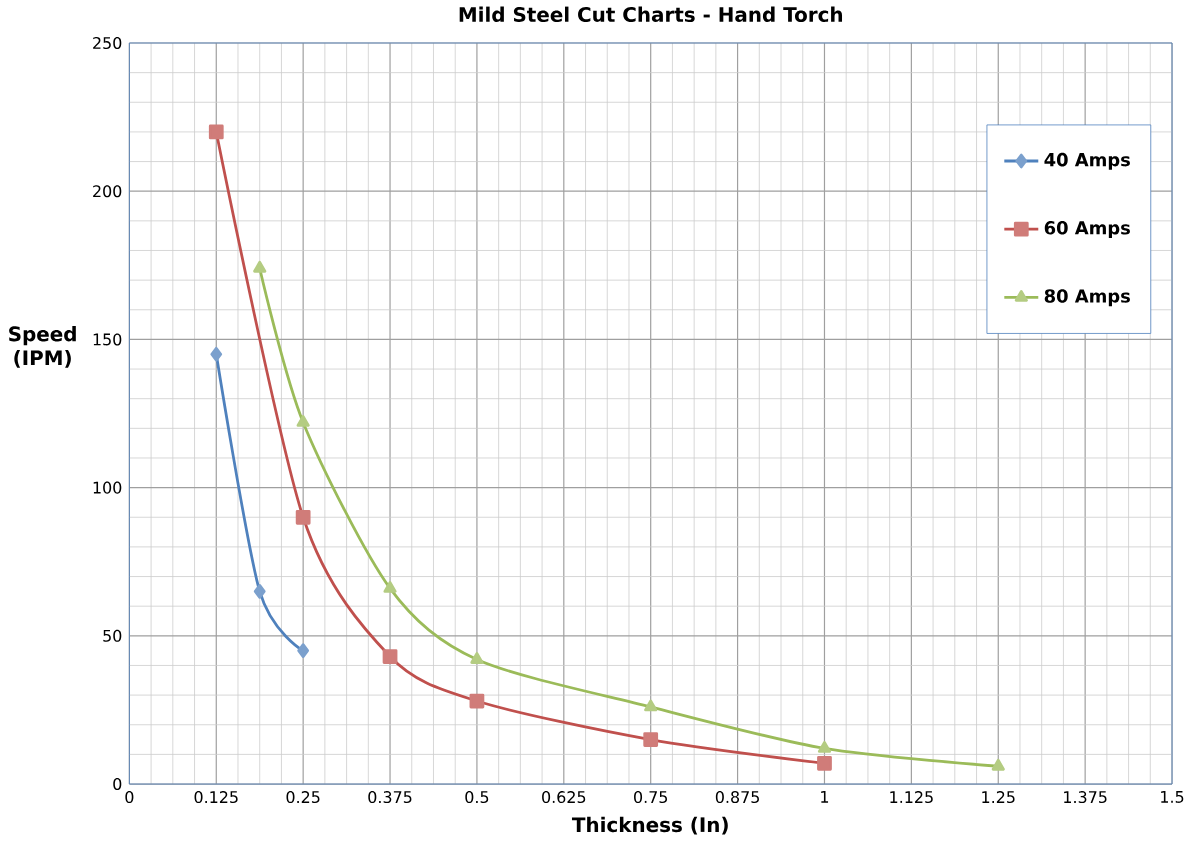 This screenshot has height=861, width=1194. Describe the element at coordinates (564, 797) in the screenshot. I see `x-tick-label: 0.625` at that location.